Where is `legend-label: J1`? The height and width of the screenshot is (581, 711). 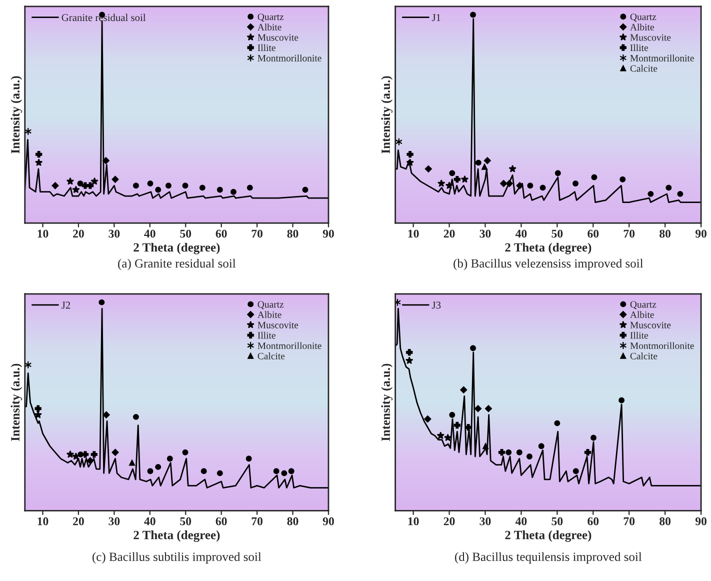
legend-label: J1 is located at coordinates (436, 18).